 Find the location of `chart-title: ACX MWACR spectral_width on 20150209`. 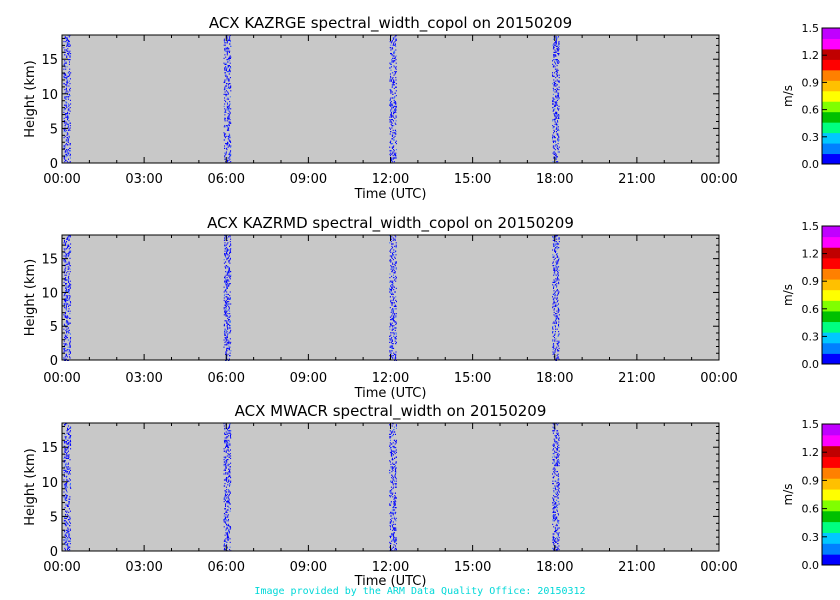

chart-title: ACX MWACR spectral_width on 20150209 is located at coordinates (391, 411).